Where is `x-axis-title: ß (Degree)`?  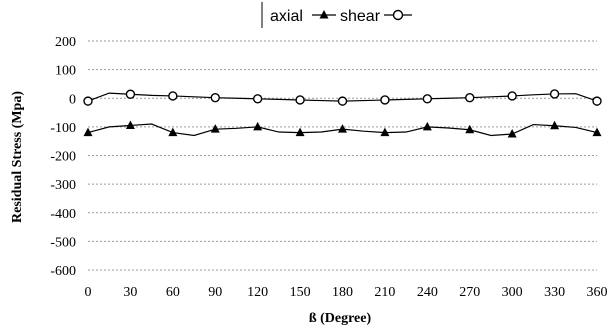
x-axis-title: ß (Degree) is located at coordinates (340, 318).